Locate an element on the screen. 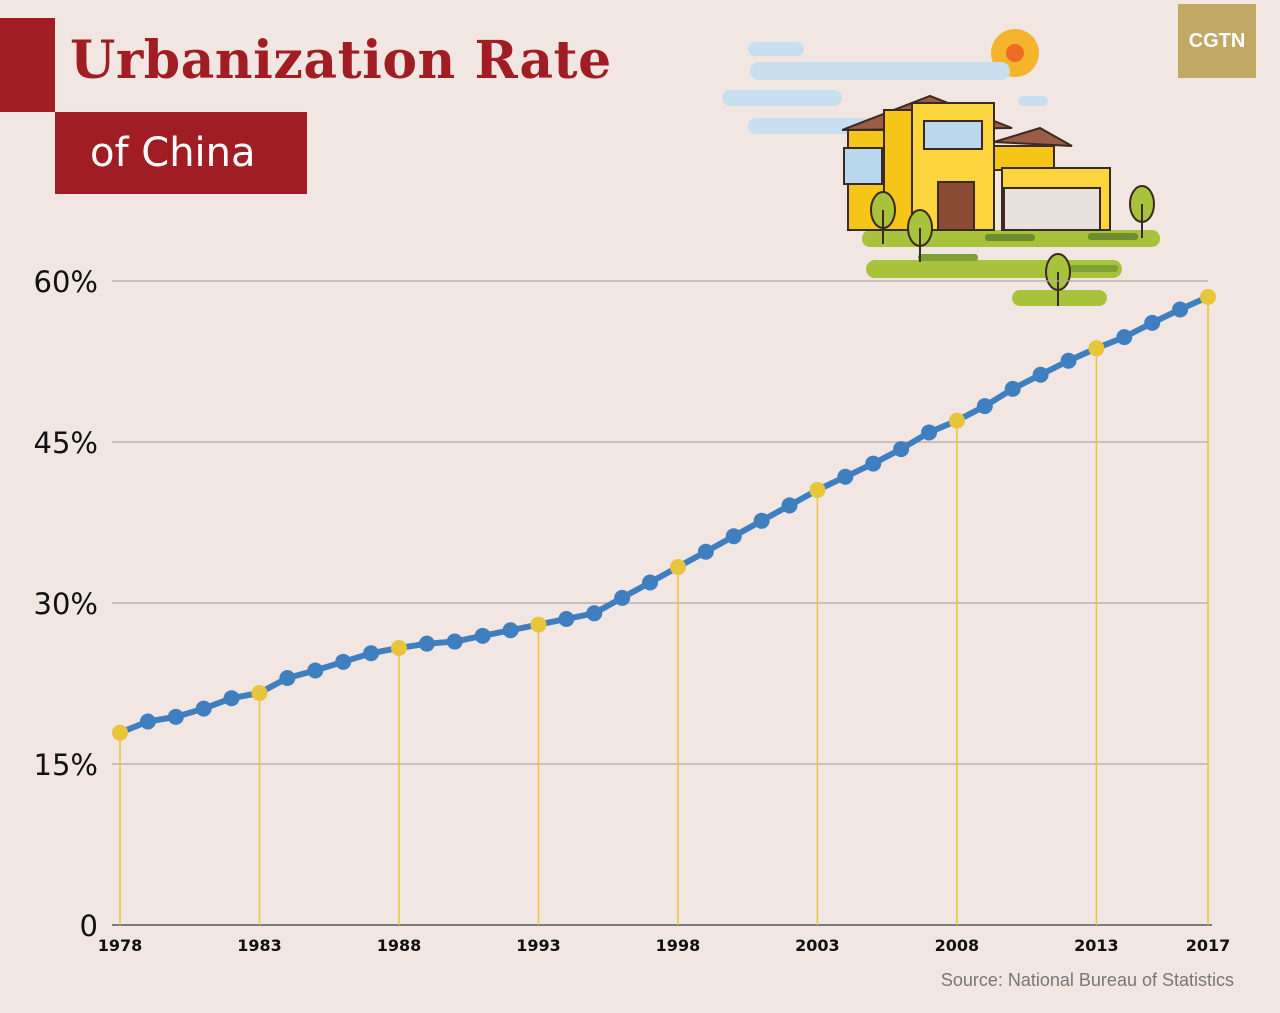  source-note: Source: National Bureau of Statistics is located at coordinates (1087, 980).